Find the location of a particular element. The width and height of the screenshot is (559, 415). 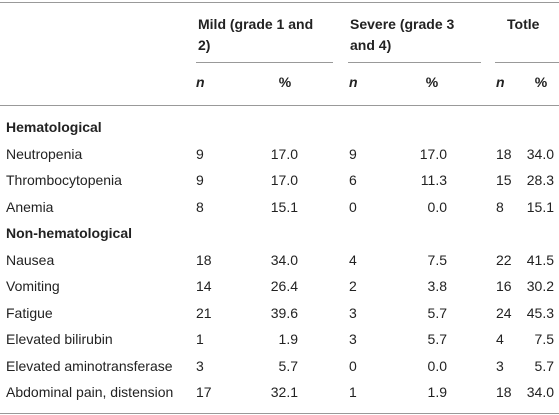

row-label: Elevated aminotransferase is located at coordinates (89, 365).